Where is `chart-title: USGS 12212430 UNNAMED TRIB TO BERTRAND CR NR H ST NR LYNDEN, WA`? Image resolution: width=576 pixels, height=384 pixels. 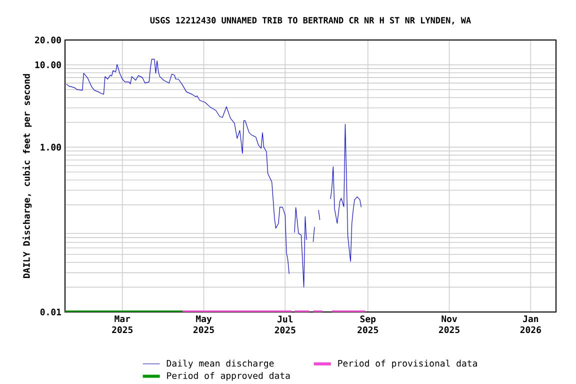 chart-title: USGS 12212430 UNNAMED TRIB TO BERTRAND CR NR H ST NR LYNDEN, WA is located at coordinates (310, 20).